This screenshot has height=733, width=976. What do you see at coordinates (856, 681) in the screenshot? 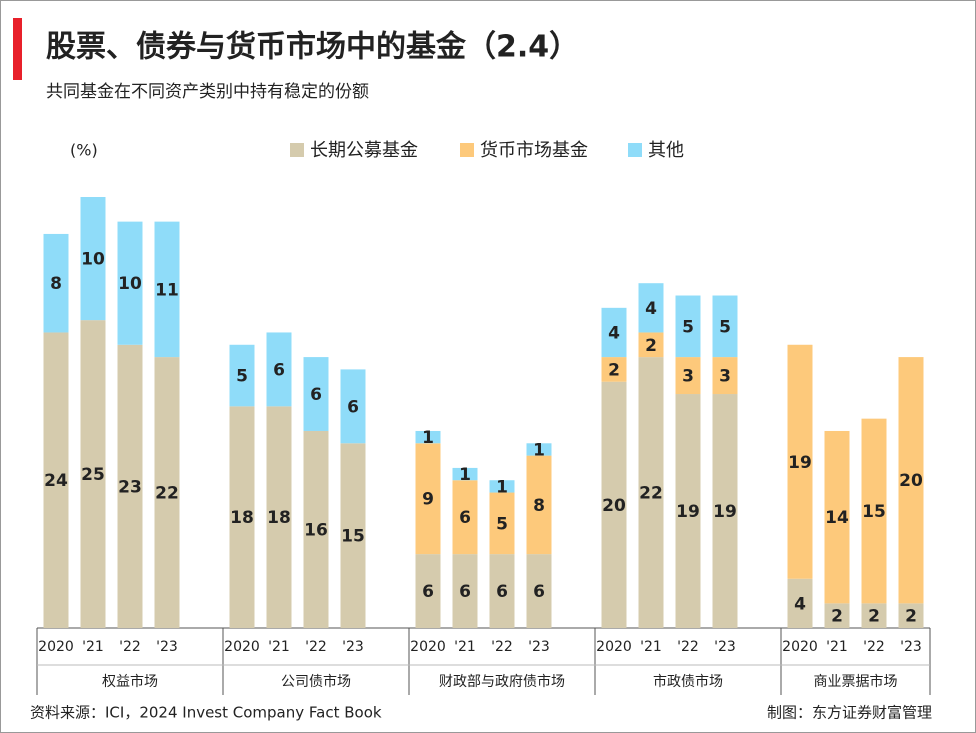
I see `group-label: 商业票据市场` at bounding box center [856, 681].